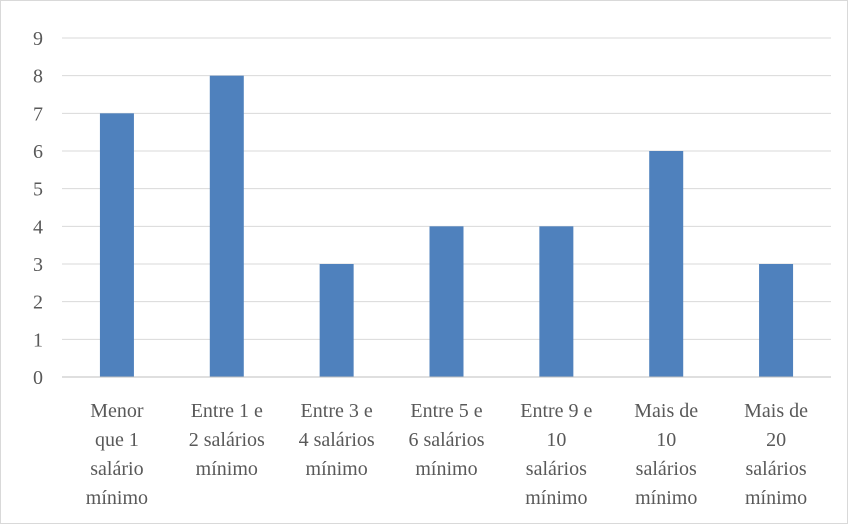  Describe the element at coordinates (38, 208) in the screenshot. I see `y-axis-ticks: 0 1 2 3 4 5 6 7 8 9` at that location.